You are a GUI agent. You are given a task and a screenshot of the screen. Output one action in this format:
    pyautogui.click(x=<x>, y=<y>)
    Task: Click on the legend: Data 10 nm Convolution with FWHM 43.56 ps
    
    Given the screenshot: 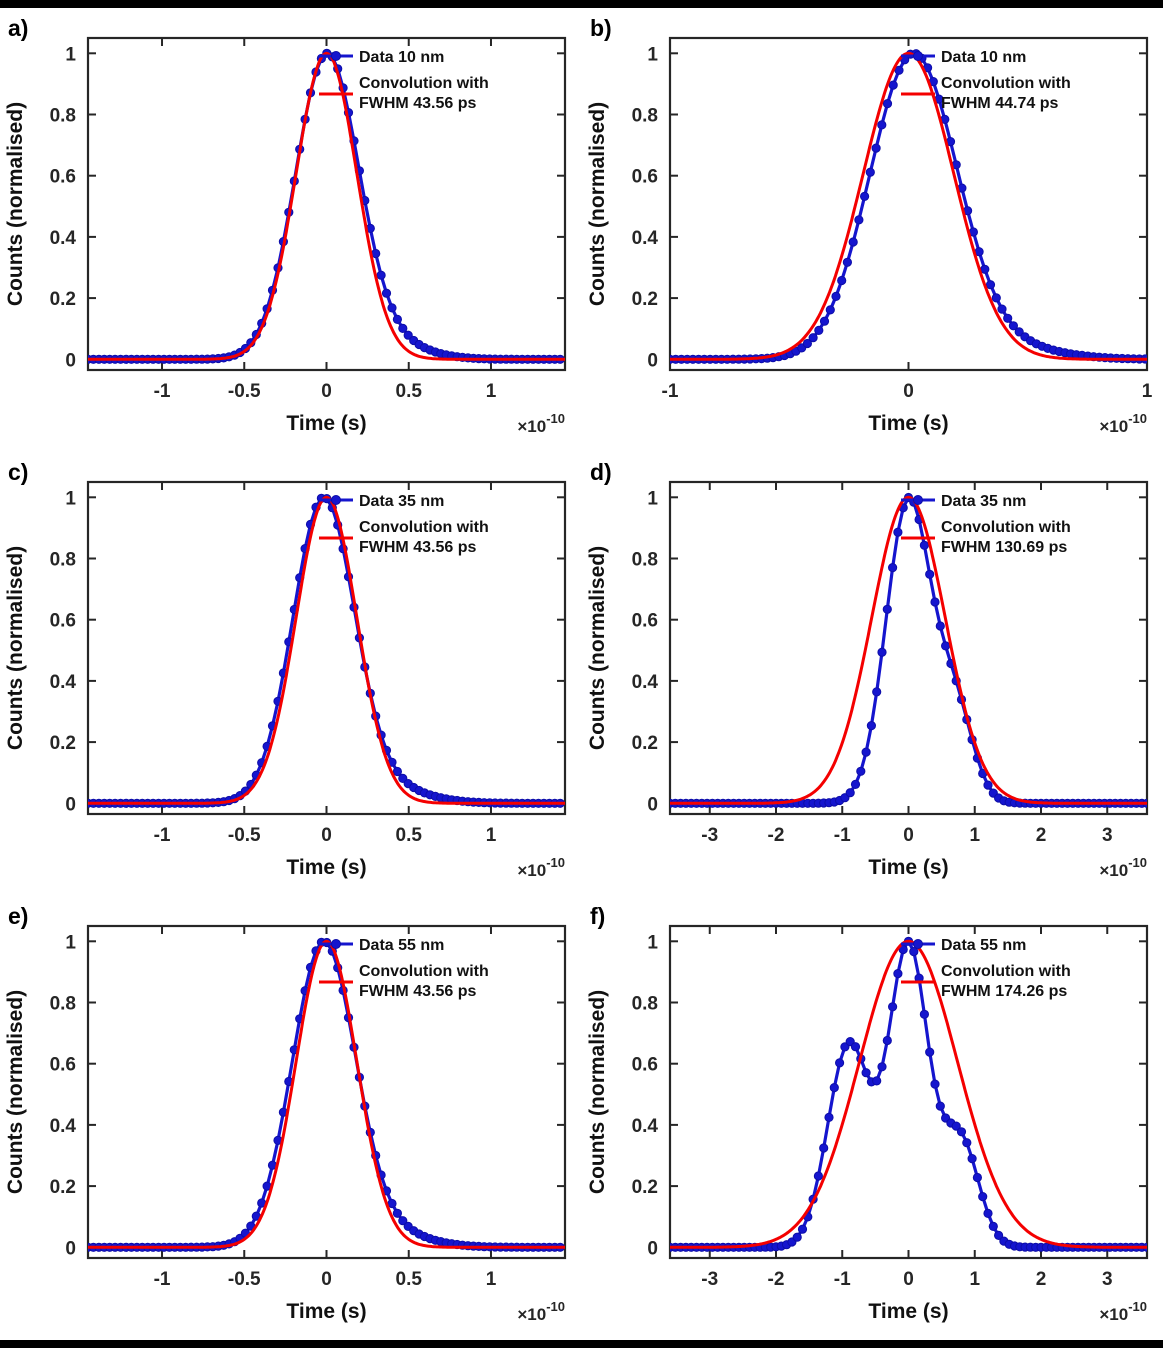 What is the action you would take?
    pyautogui.click(x=404, y=80)
    